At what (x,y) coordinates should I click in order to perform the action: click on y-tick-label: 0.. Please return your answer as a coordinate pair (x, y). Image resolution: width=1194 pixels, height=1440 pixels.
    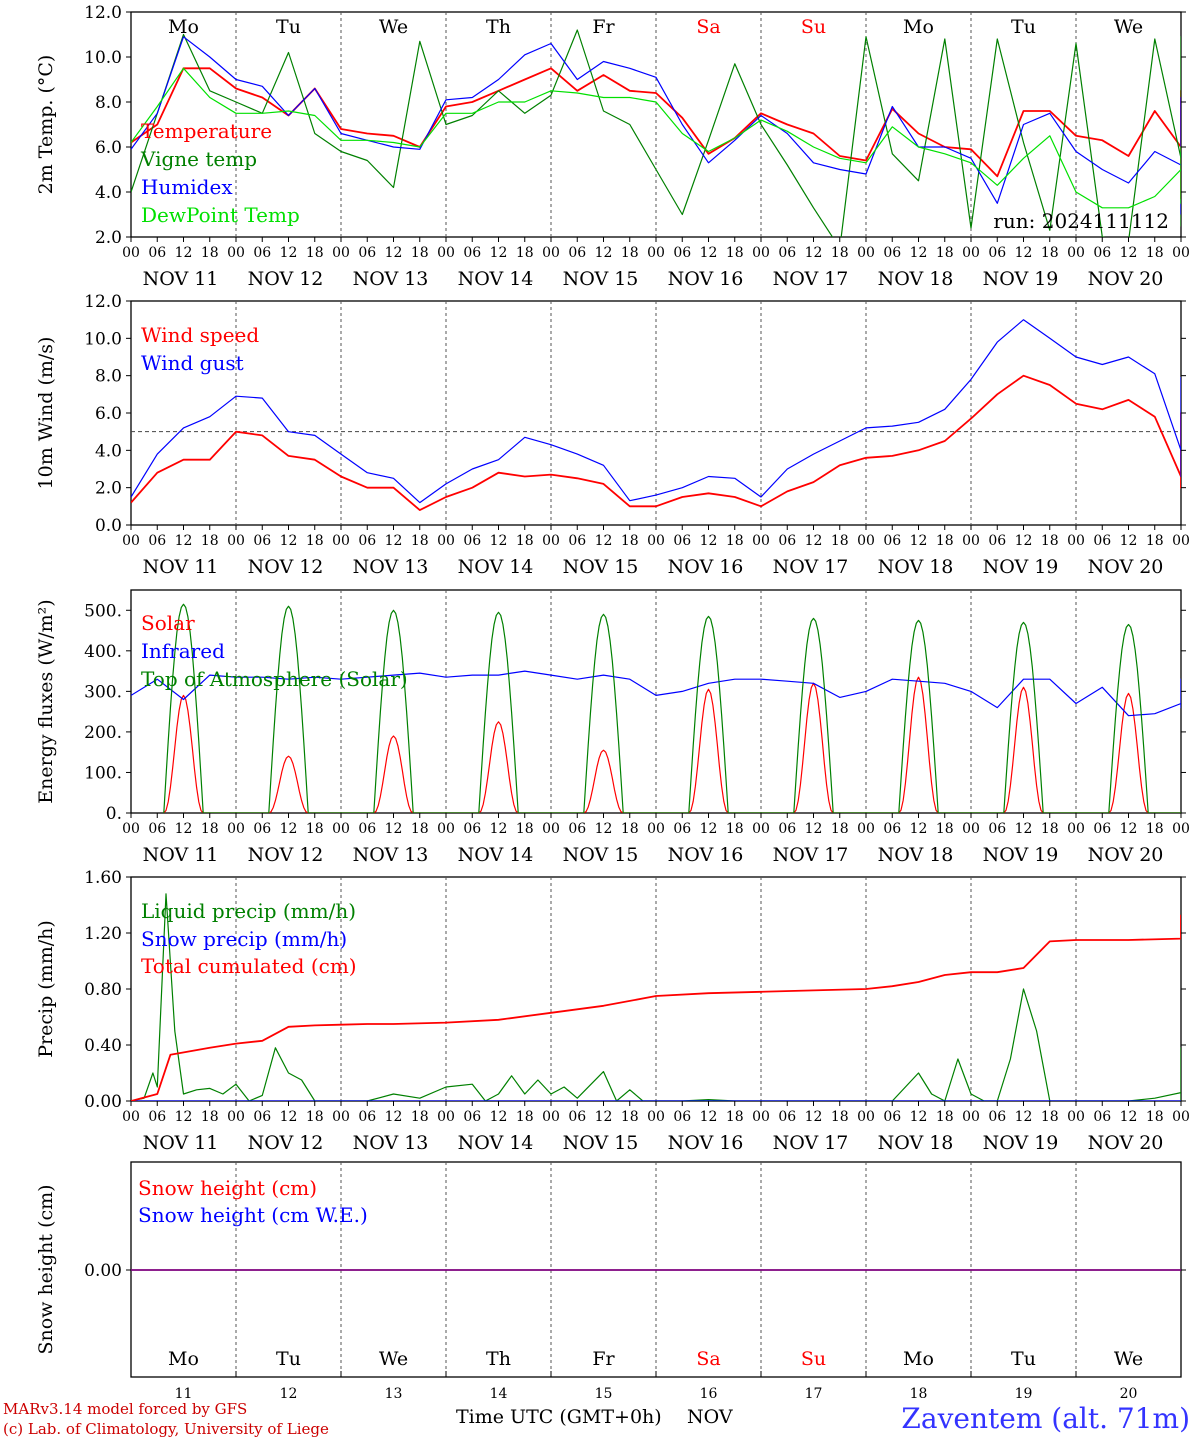
    Looking at the image, I should click on (114, 814).